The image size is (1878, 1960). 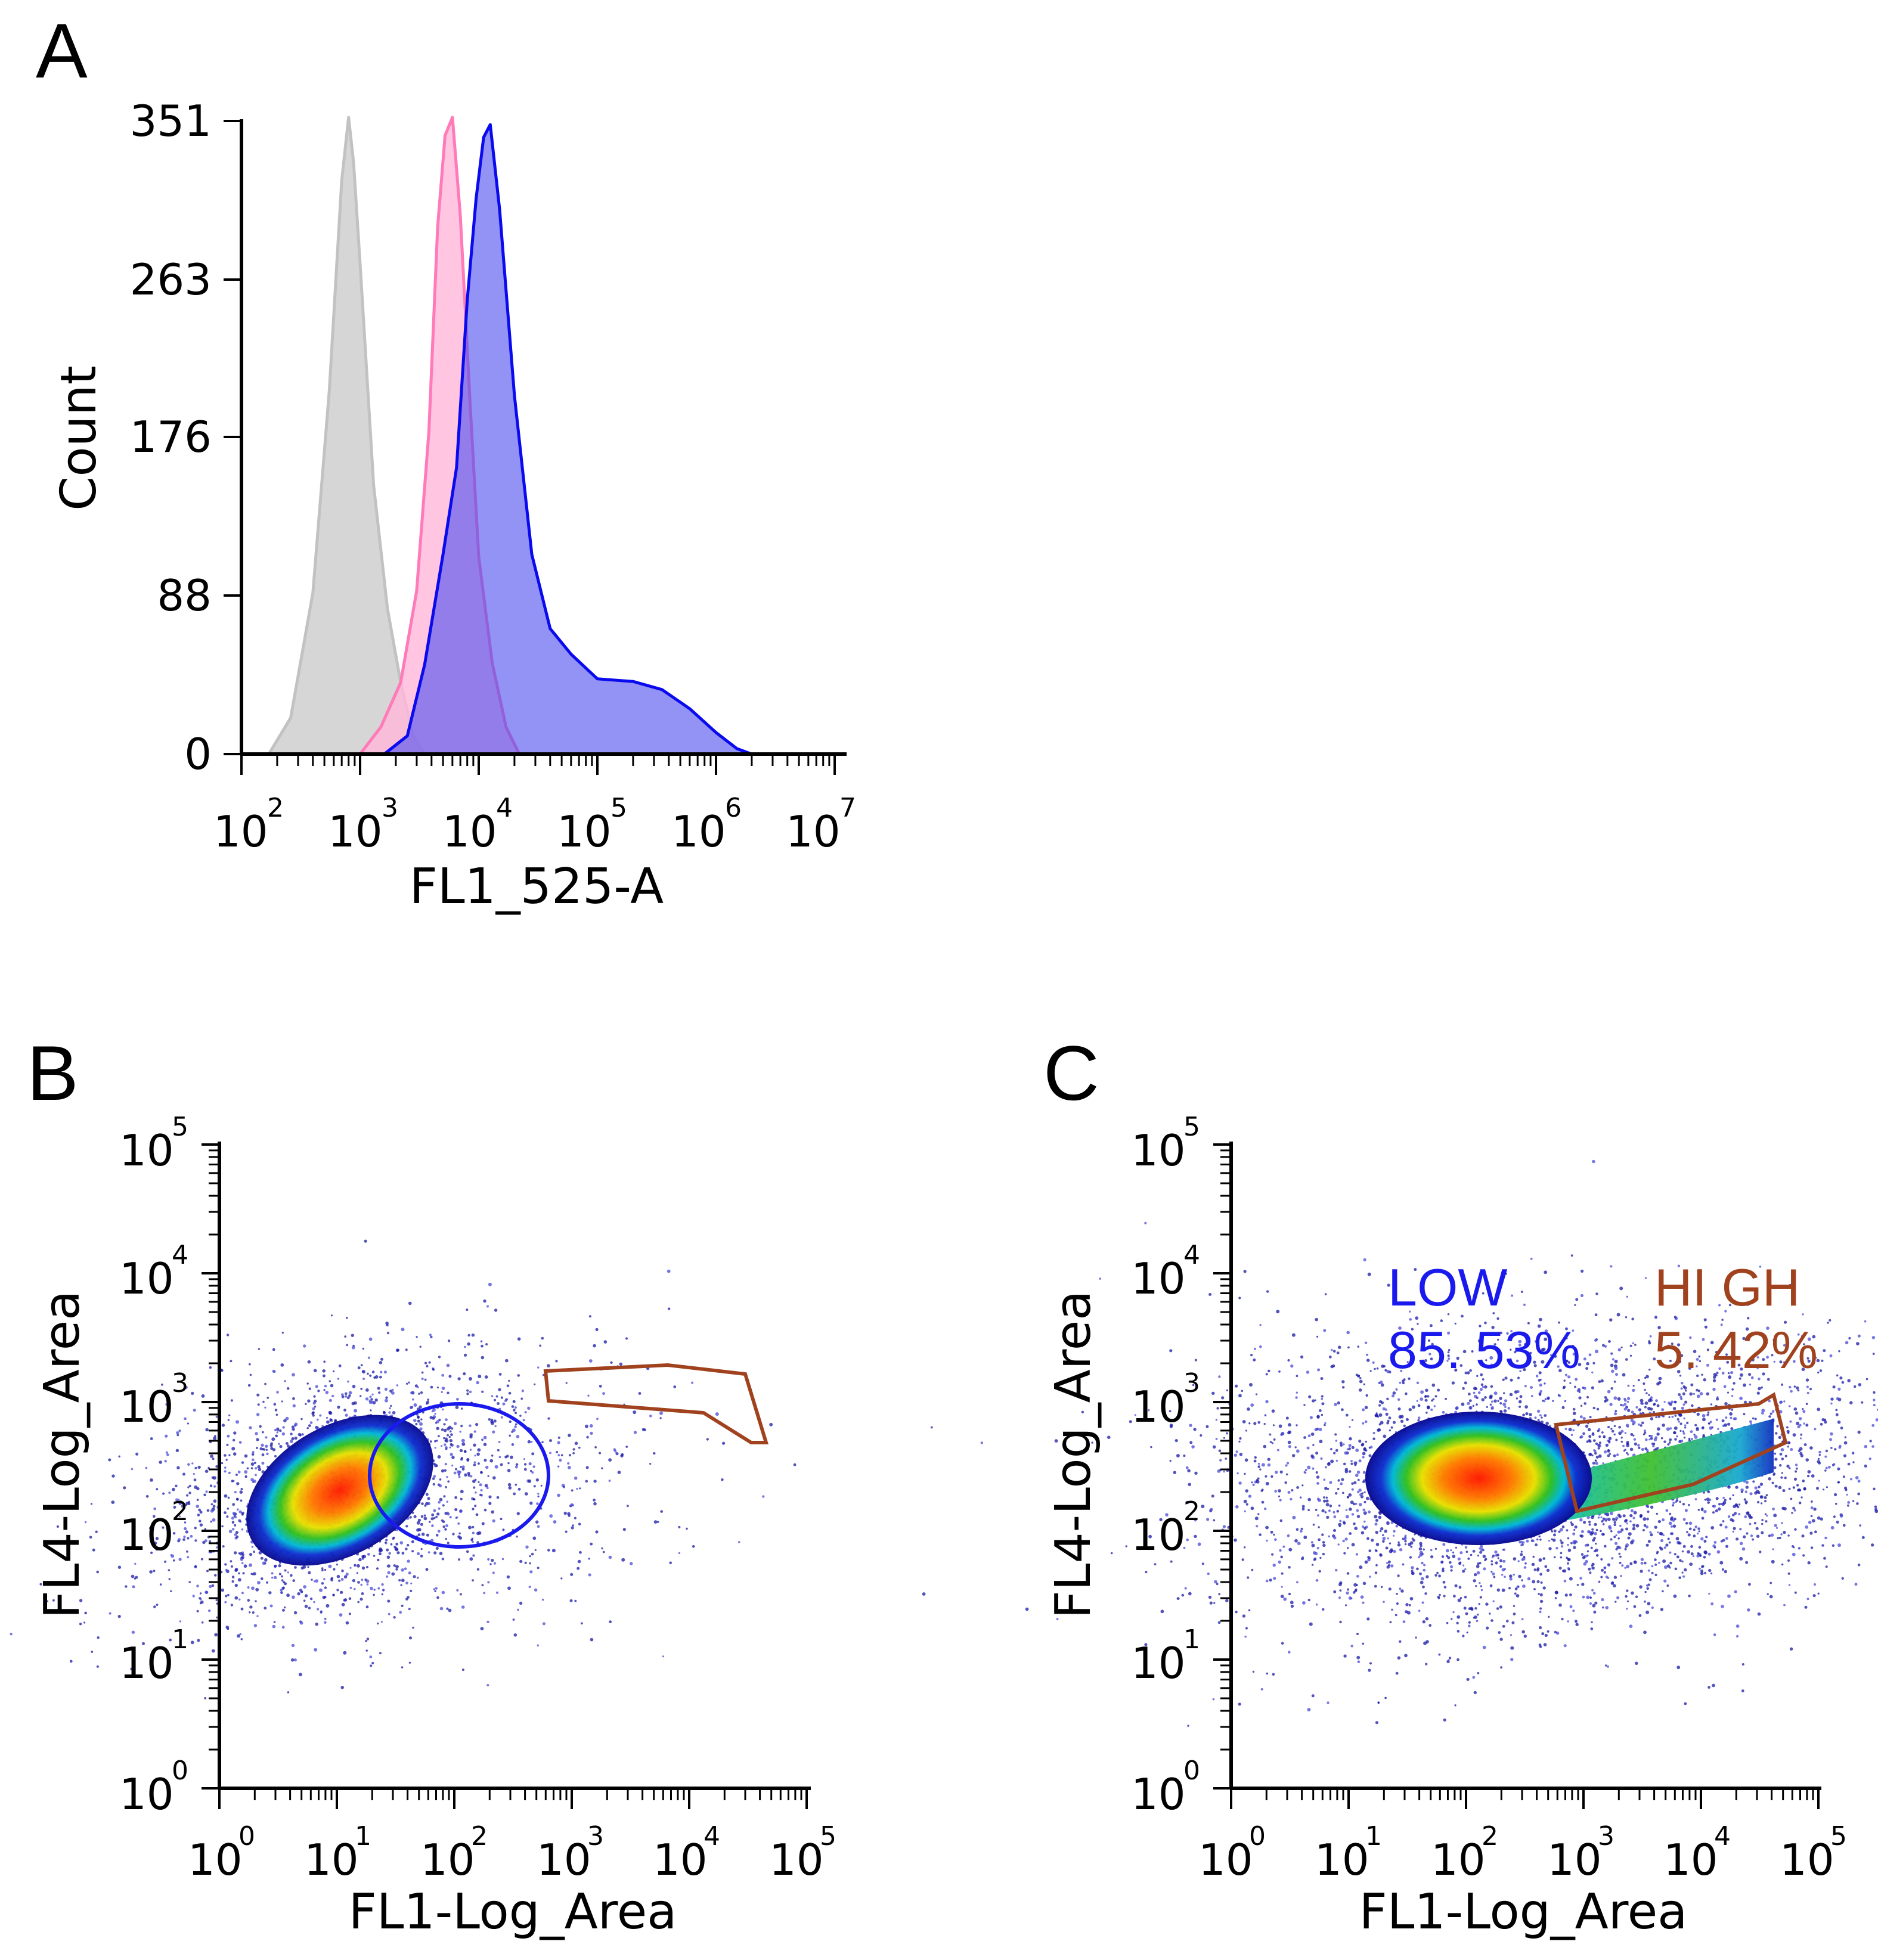 I want to click on y-tick-exp: 1, so click(x=180, y=1639).